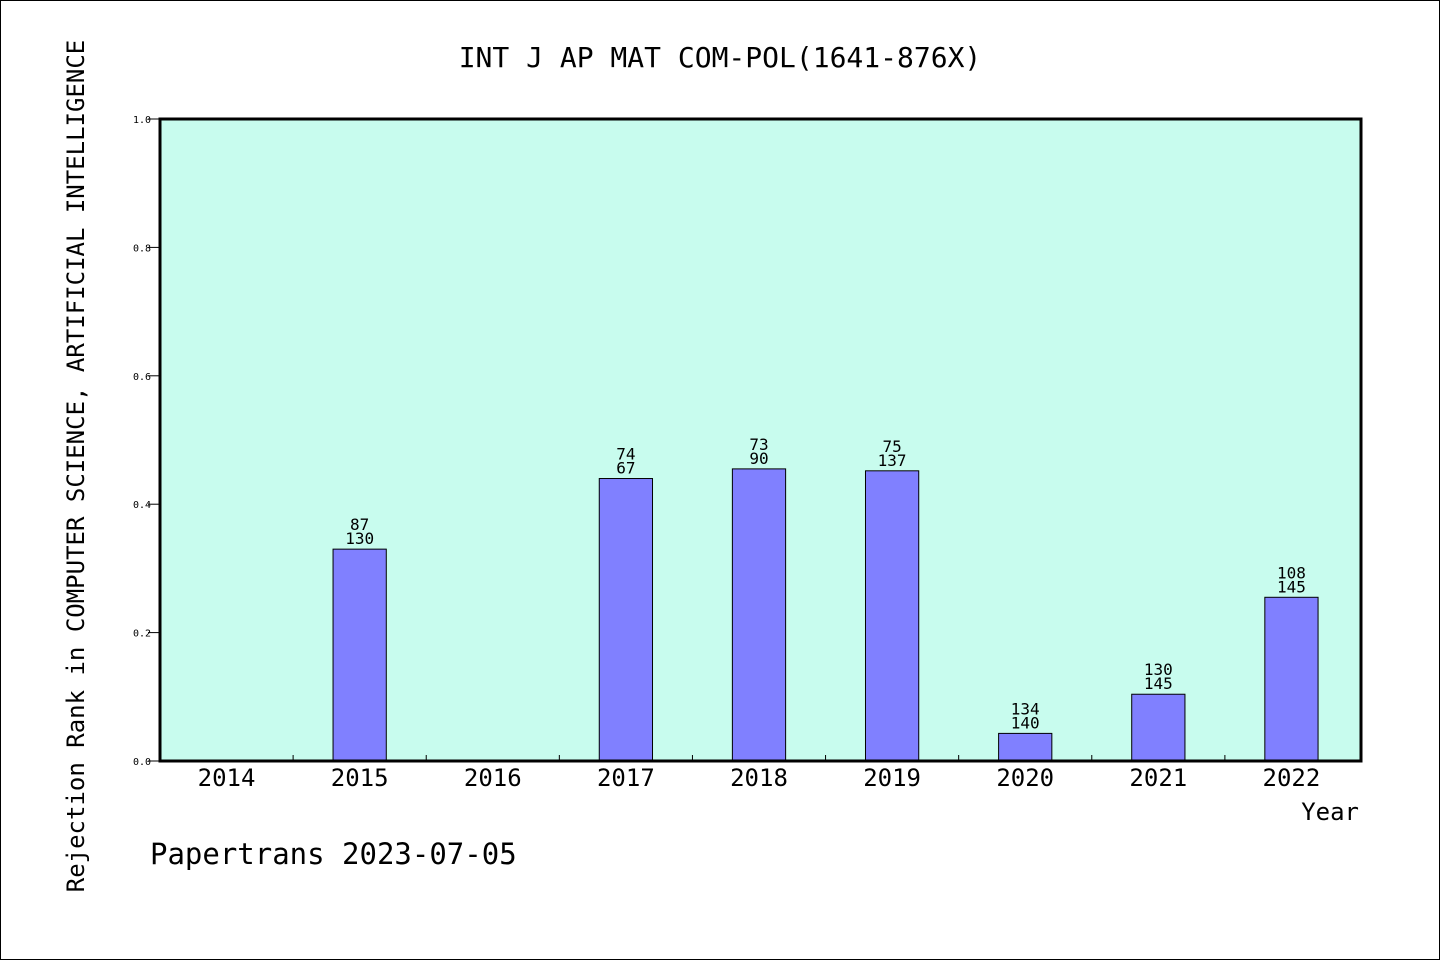 This screenshot has width=1440, height=960. I want to click on bar-label-top: 130, so click(1158, 669).